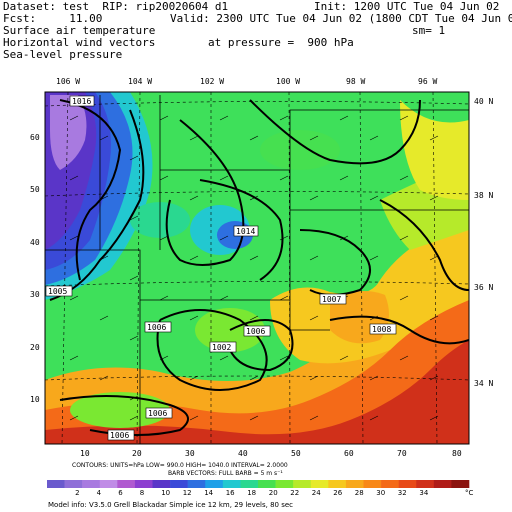  What do you see at coordinates (35, 242) in the screenshot?
I see `left-tick: 40` at bounding box center [35, 242].